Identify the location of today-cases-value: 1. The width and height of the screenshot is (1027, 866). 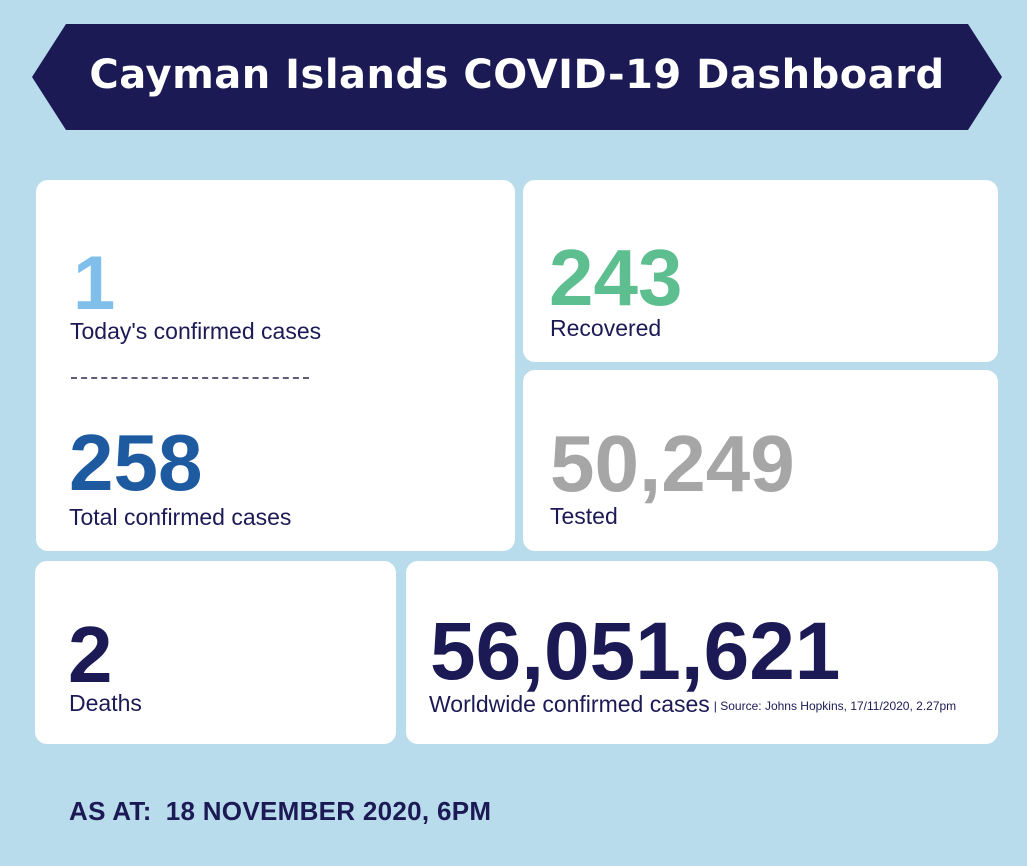
(94, 283).